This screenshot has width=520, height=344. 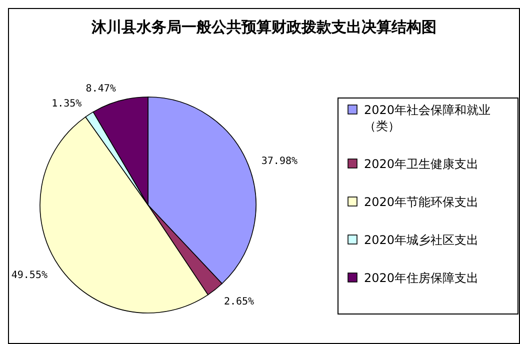 What do you see at coordinates (67, 104) in the screenshot?
I see `data-label: 1.35%` at bounding box center [67, 104].